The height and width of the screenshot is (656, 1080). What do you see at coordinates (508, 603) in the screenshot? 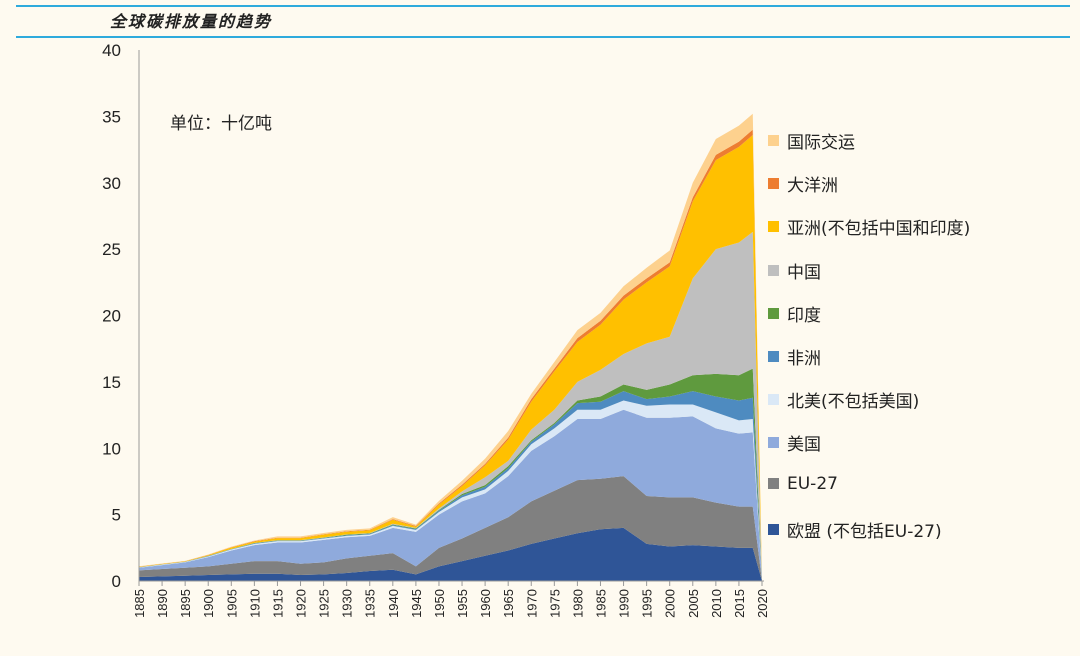
I see `x-tick-label: 1965` at bounding box center [508, 603].